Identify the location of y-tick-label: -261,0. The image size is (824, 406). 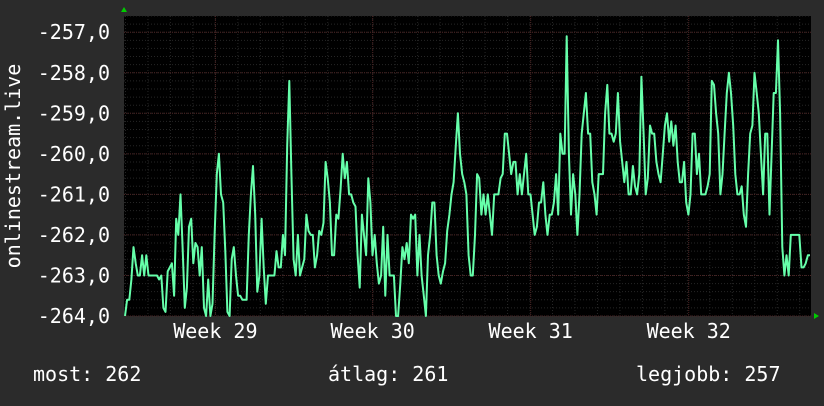
(74, 194).